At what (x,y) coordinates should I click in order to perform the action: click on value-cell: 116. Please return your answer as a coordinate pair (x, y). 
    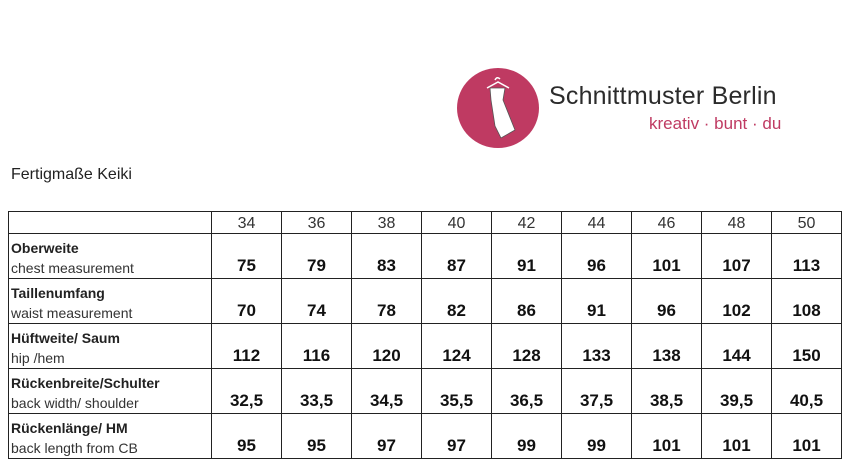
    Looking at the image, I should click on (316, 346).